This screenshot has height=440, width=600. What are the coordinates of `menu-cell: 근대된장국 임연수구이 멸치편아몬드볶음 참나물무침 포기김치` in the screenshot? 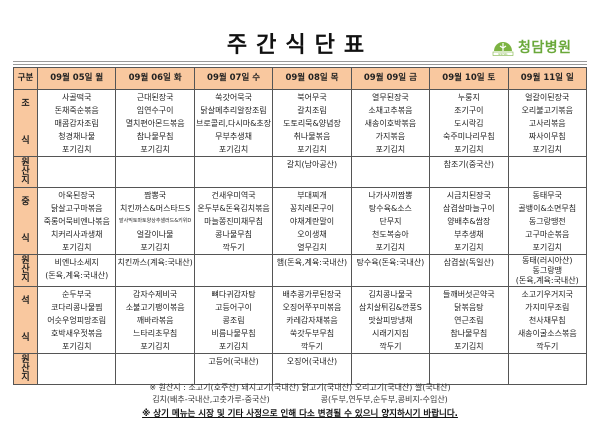 It's located at (155, 123).